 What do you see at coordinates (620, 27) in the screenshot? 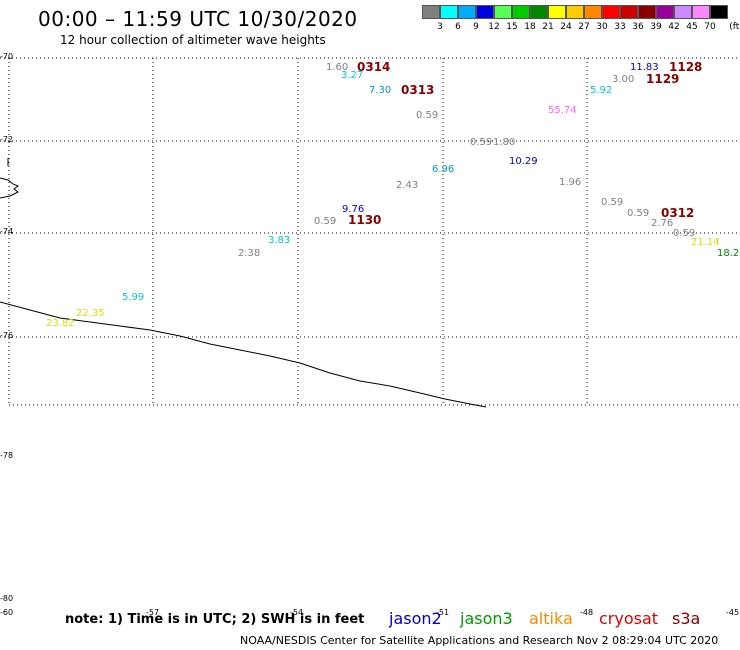
I see `color-swatch-label: 33` at bounding box center [620, 27].